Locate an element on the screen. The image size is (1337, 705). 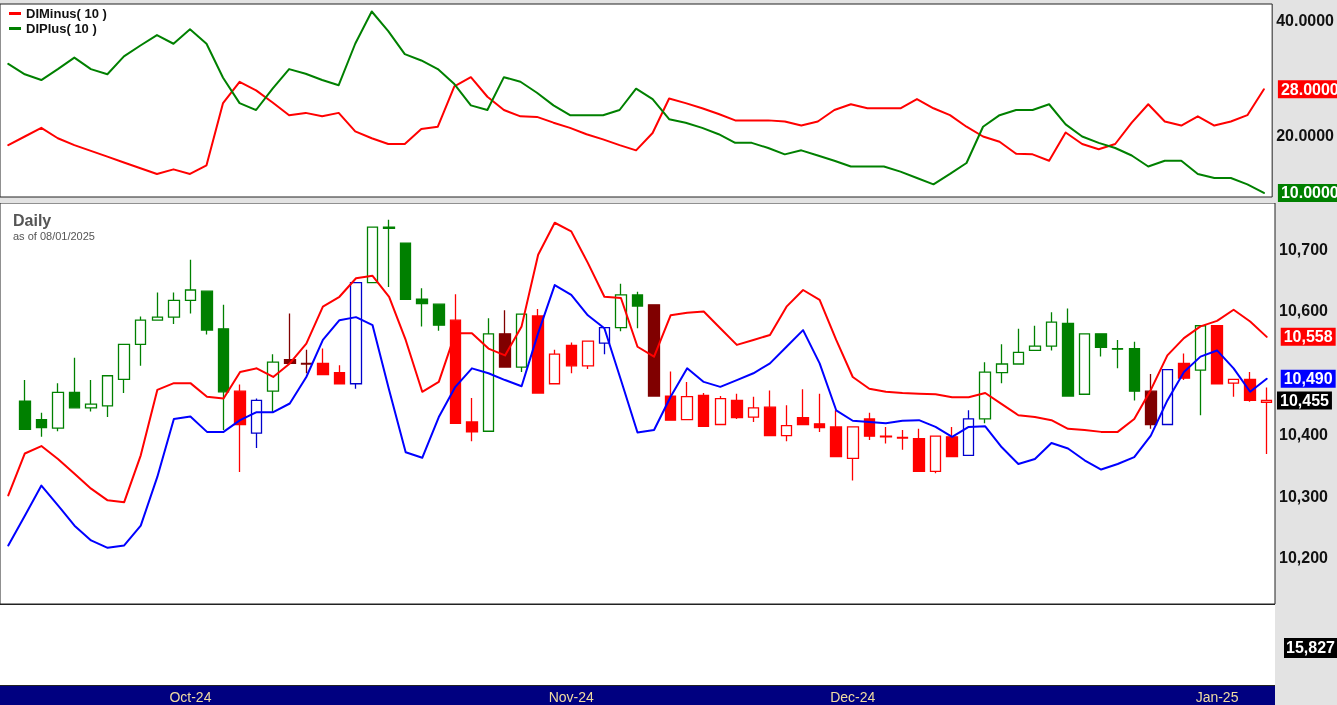
legend-label: DIPlus( 10 ) is located at coordinates (61, 28).